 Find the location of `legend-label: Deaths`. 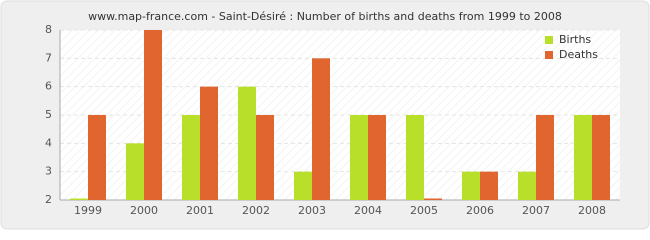

legend-label: Deaths is located at coordinates (578, 54).